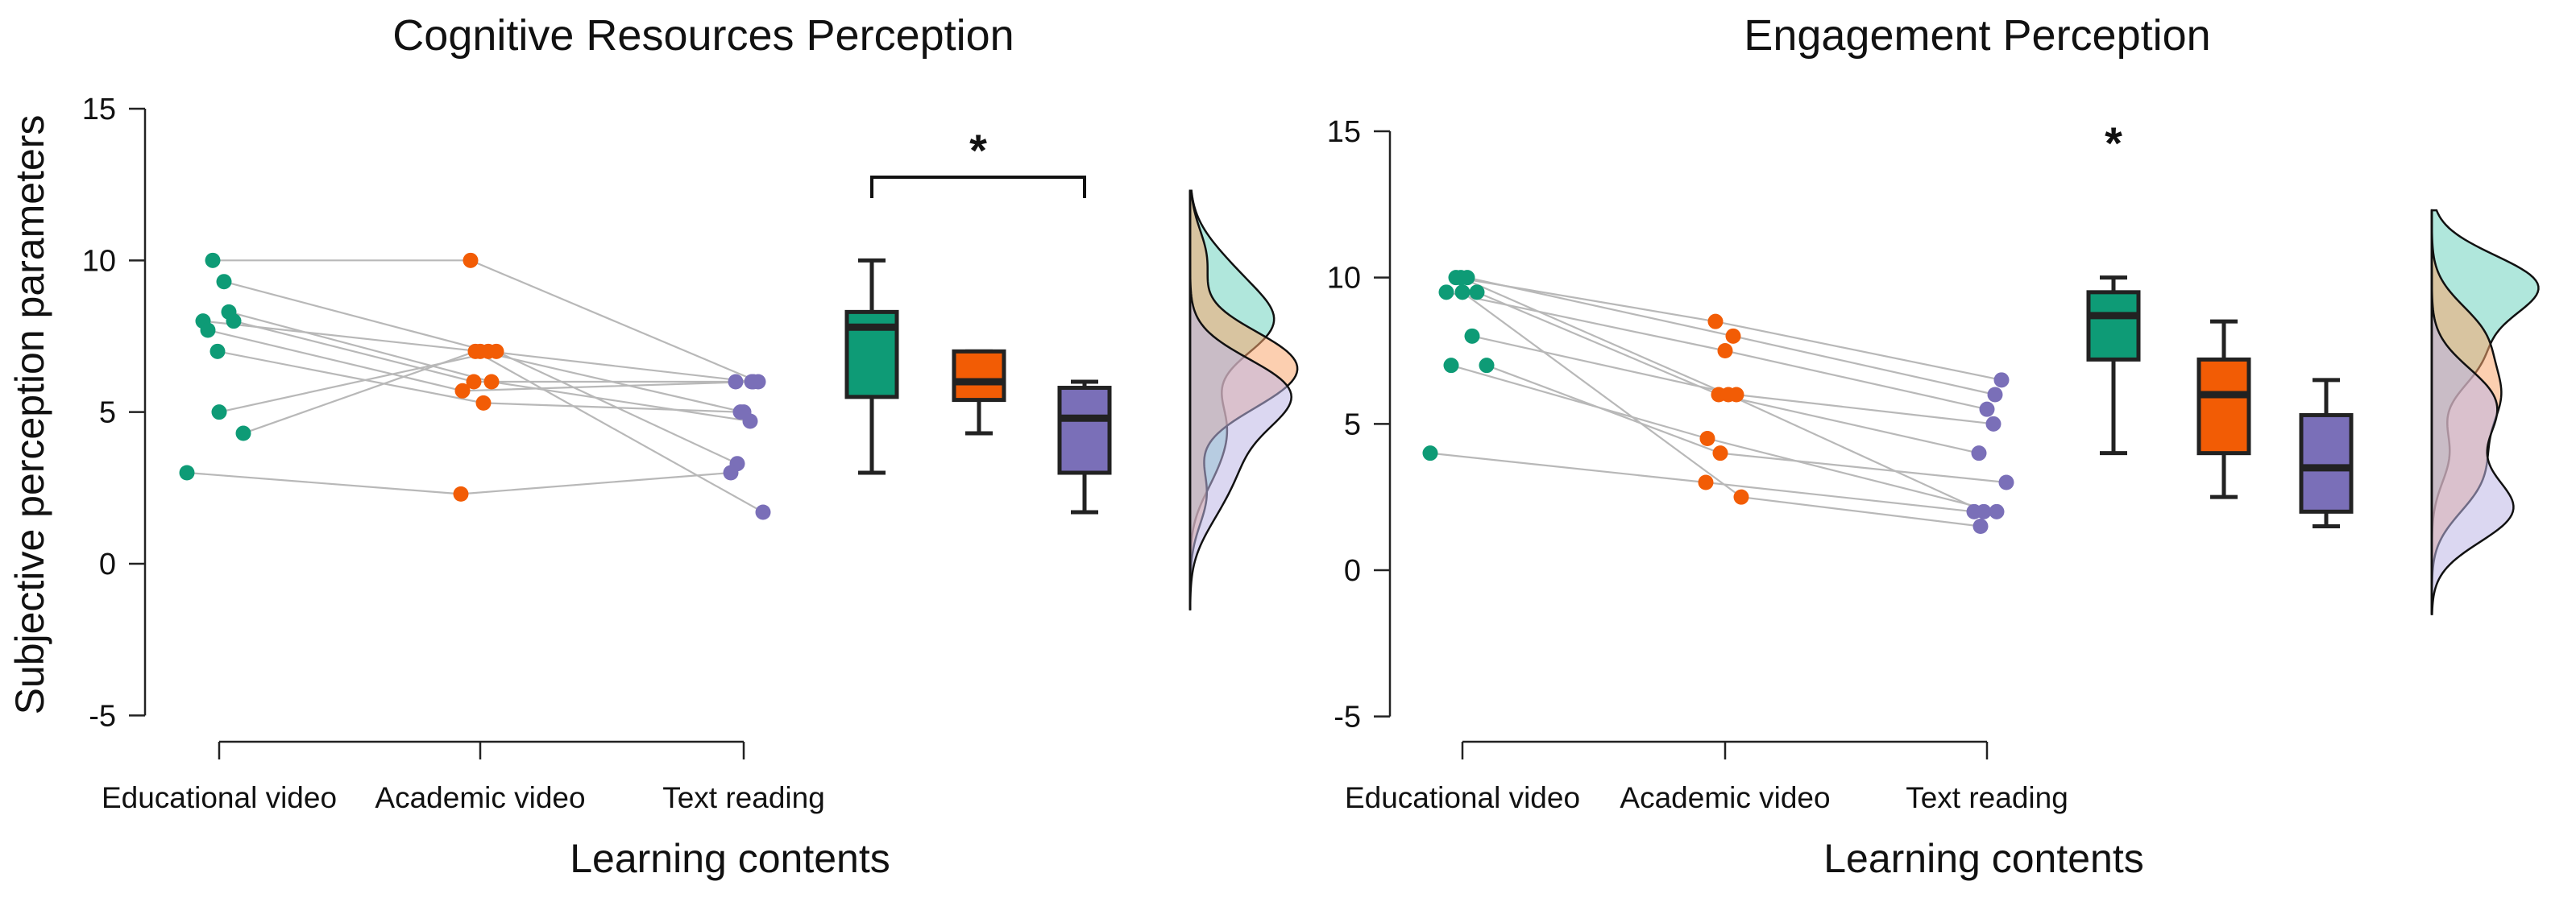  I want to click on significance-bracket, so click(978, 187).